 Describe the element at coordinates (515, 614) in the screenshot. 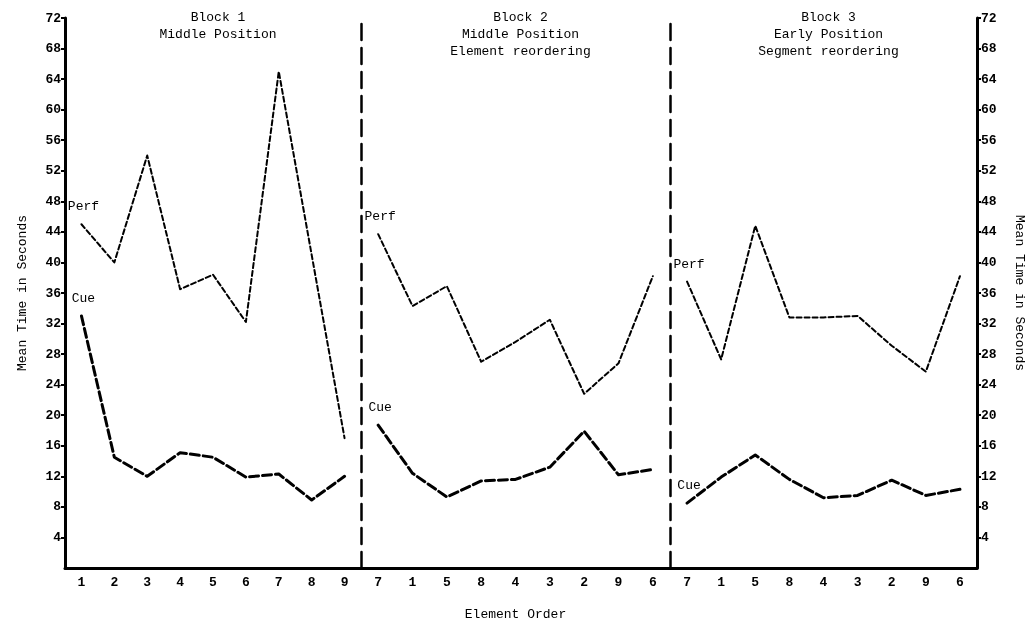

I see `x-axis-title: Element Order` at that location.